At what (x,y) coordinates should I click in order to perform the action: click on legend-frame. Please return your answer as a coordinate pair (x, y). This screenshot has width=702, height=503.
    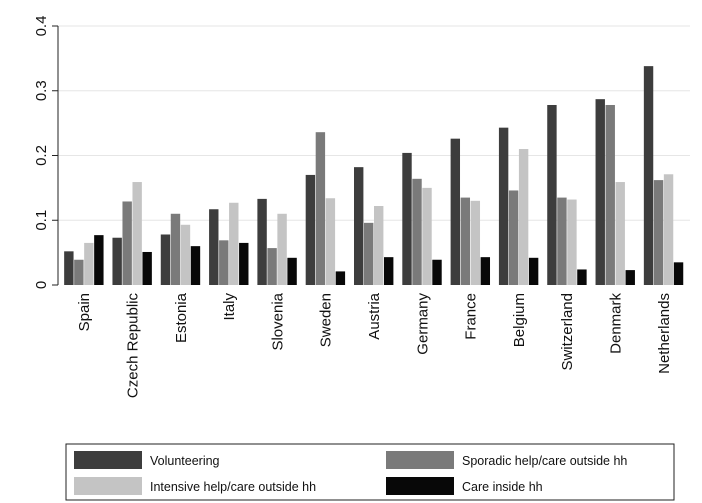
    Looking at the image, I should click on (370, 472).